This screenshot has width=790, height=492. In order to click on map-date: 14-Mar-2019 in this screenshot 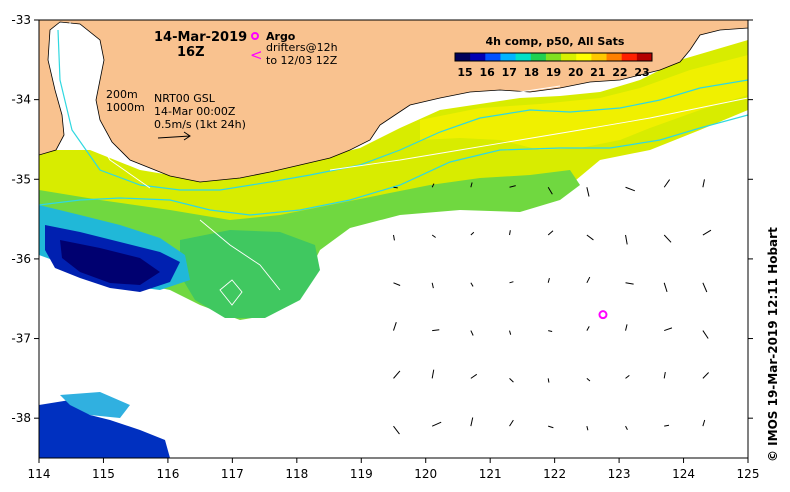, I will do `click(200, 37)`.